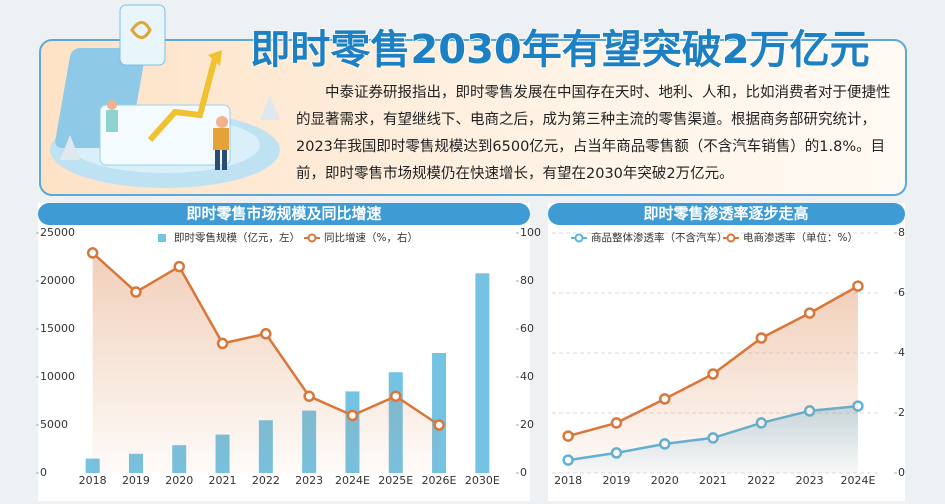 This screenshot has height=504, width=945. Describe the element at coordinates (530, 232) in the screenshot. I see `tick-label: 100` at that location.